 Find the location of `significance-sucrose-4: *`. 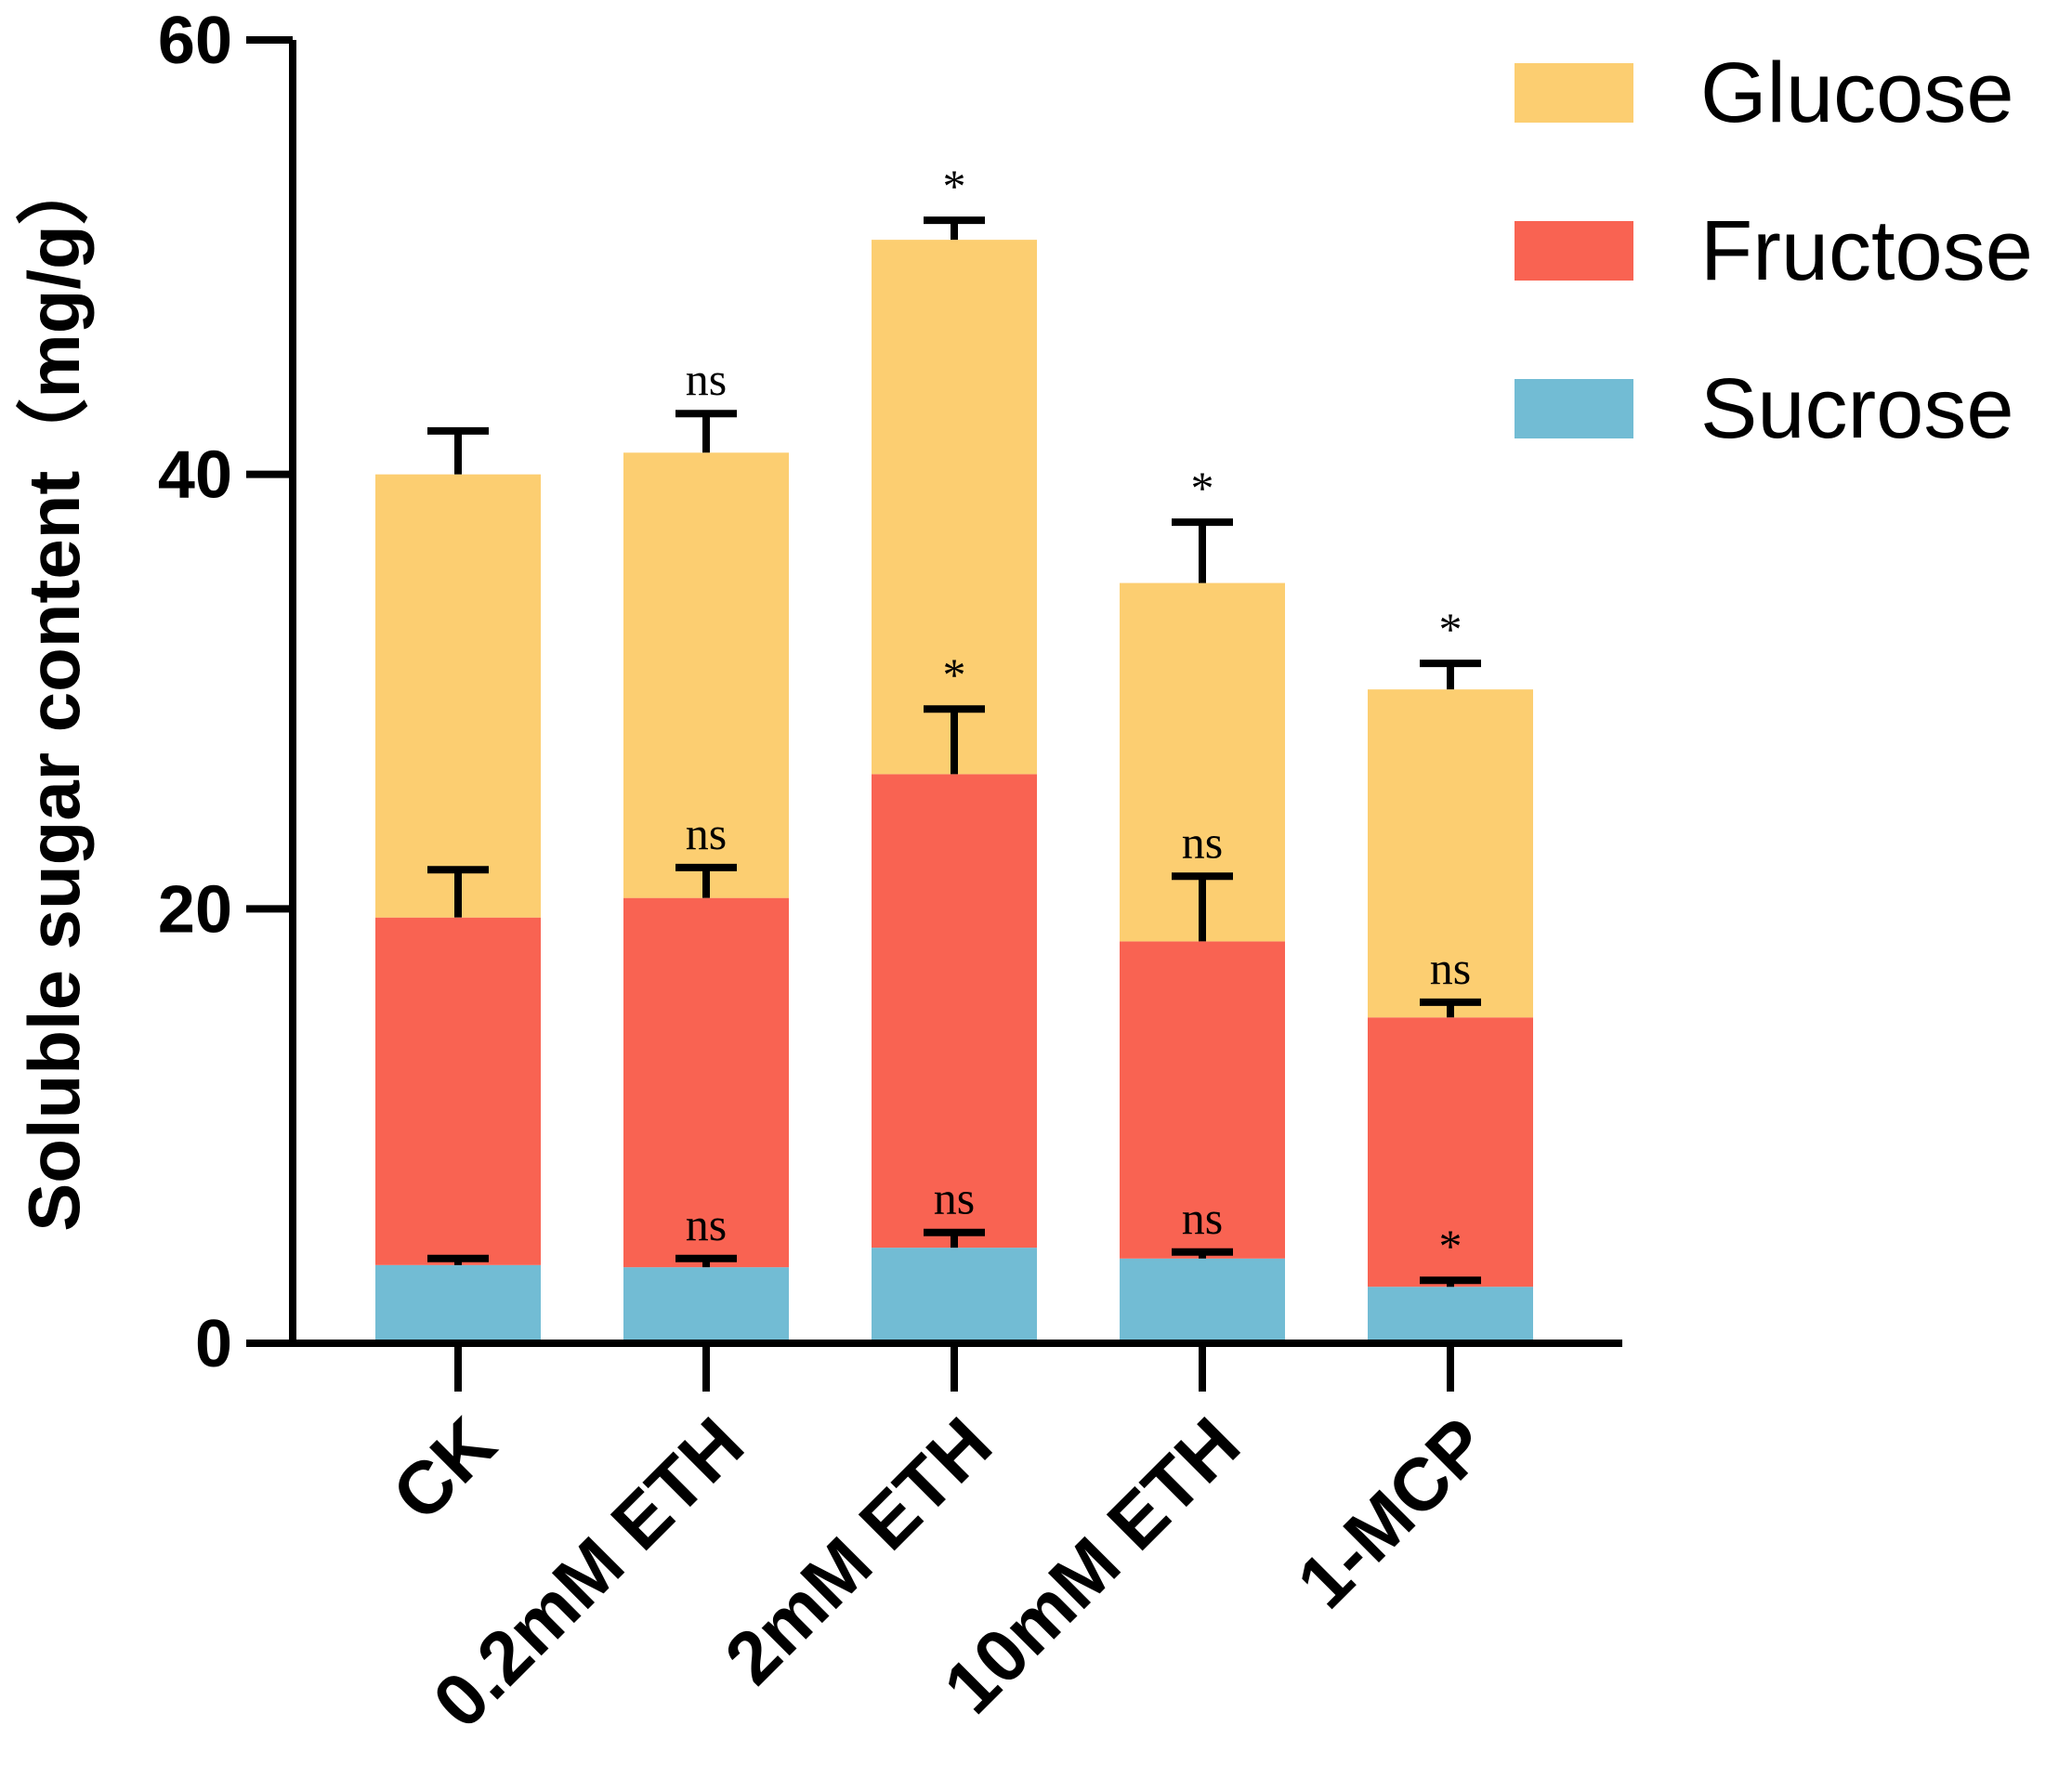

significance-sucrose-4: * is located at coordinates (1450, 1246).